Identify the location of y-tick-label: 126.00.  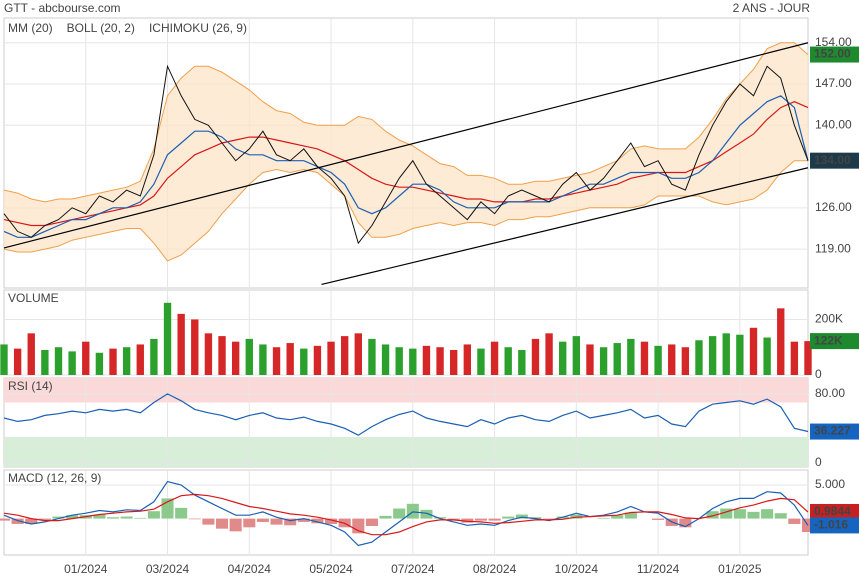
(833, 207).